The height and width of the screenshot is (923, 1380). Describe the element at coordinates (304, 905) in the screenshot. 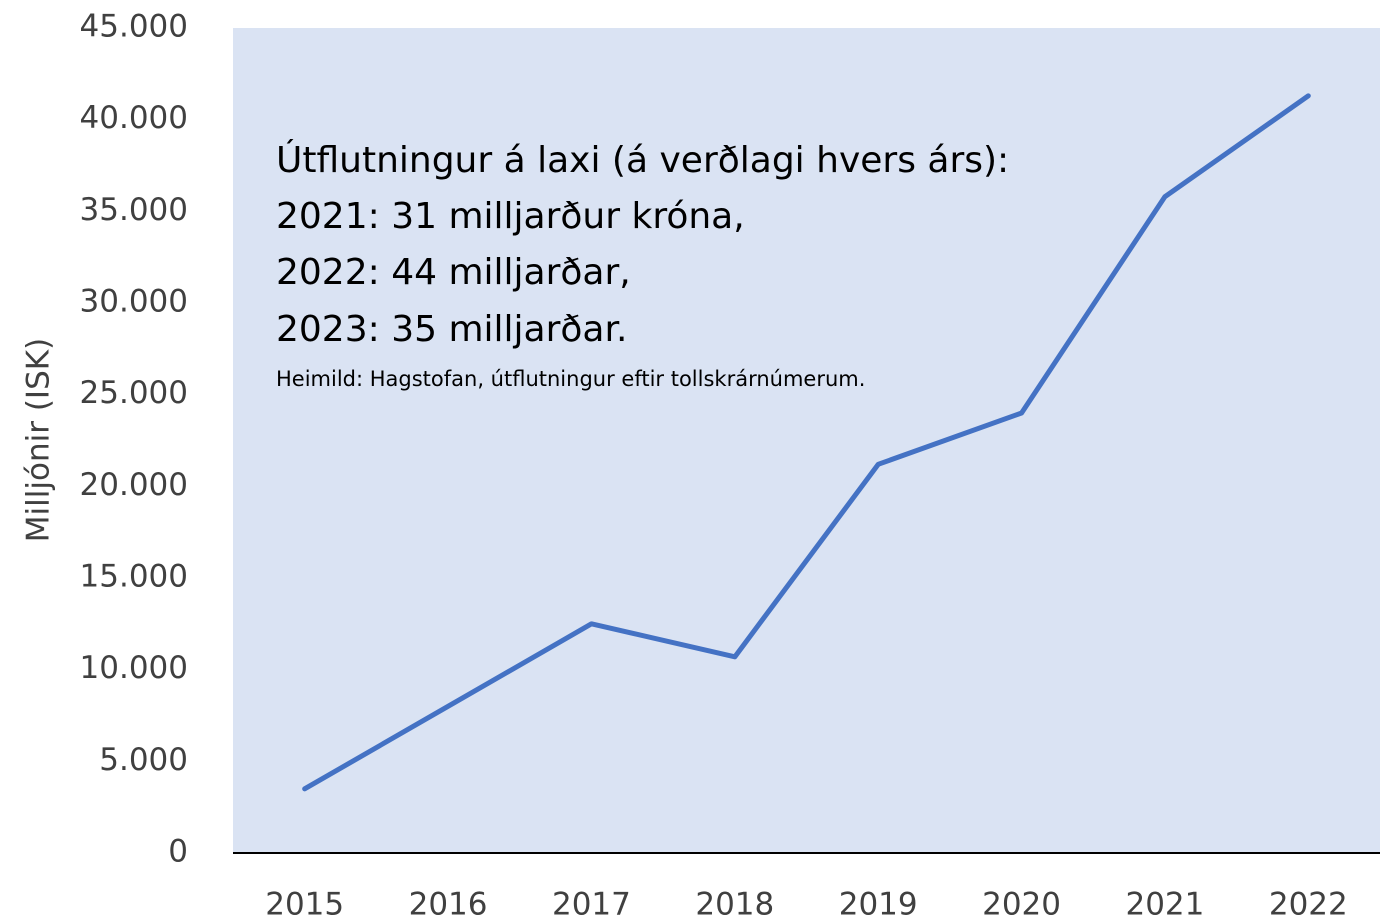

I see `x-tick-label: 2015` at that location.